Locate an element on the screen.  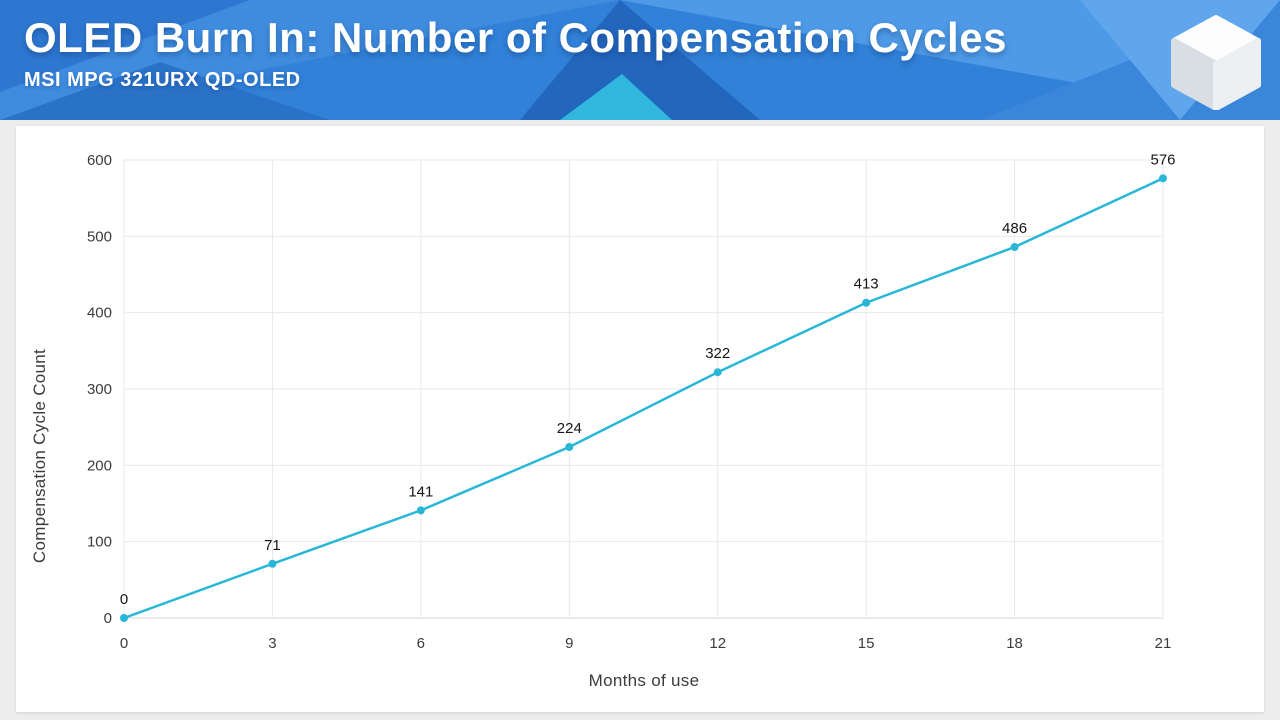
data-point-label: 322 is located at coordinates (717, 353).